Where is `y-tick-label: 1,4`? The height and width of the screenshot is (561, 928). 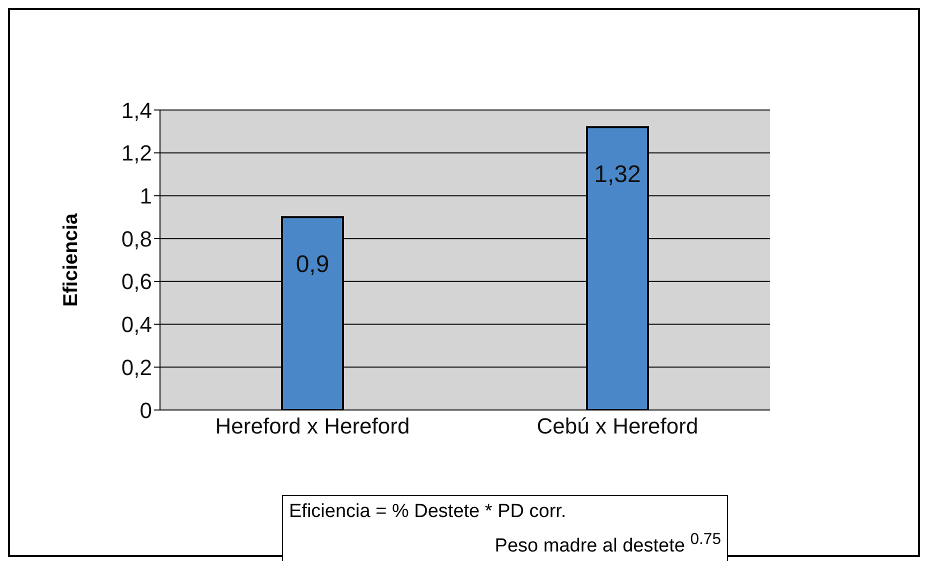 y-tick-label: 1,4 is located at coordinates (136, 110).